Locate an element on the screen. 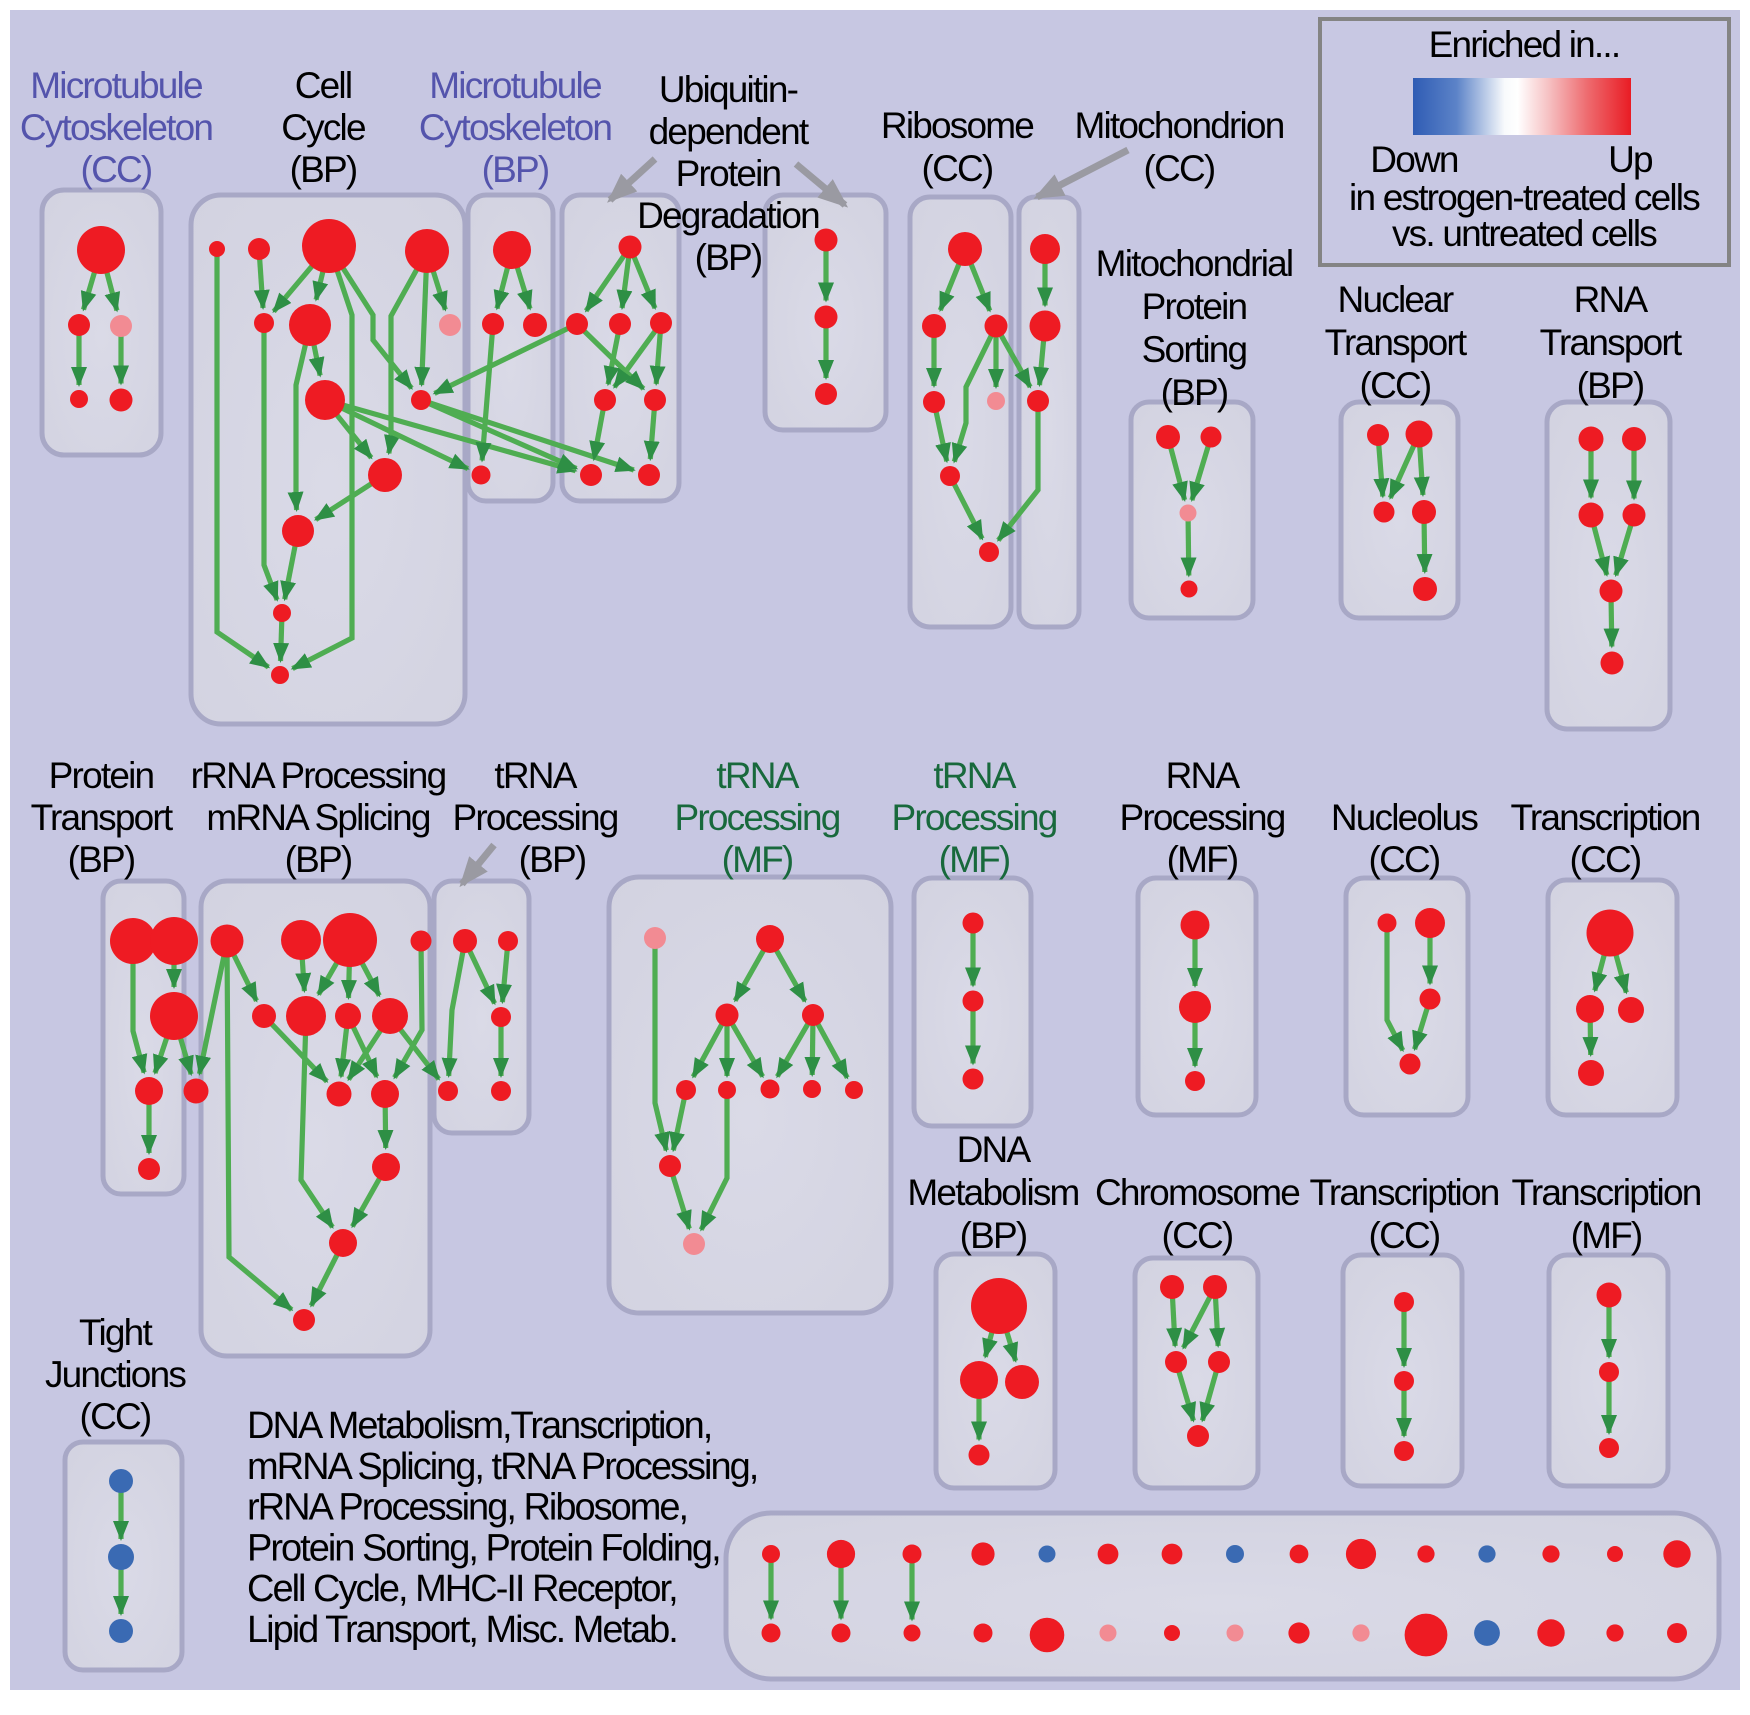 Image resolution: width=1750 pixels, height=1715 pixels. svg-text: mRNA Splicing is located at coordinates (318, 817).